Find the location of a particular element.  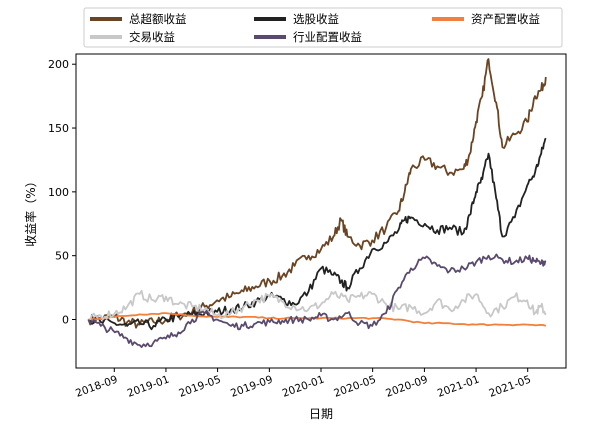

legend-label: 行业配置收益 is located at coordinates (327, 37).